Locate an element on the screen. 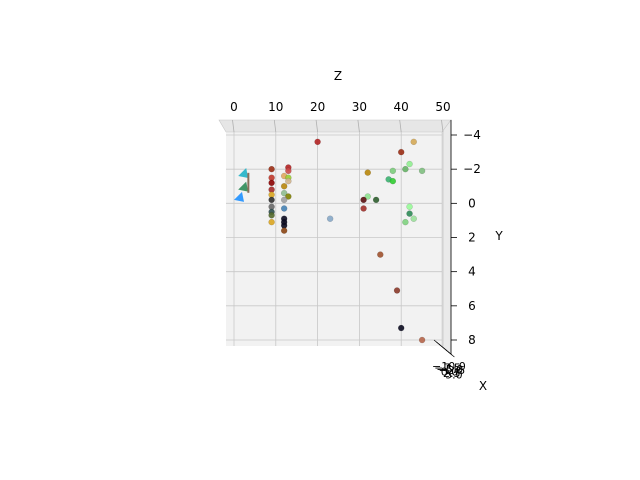  x-tick-label: −5.0 is located at coordinates (449, 369).